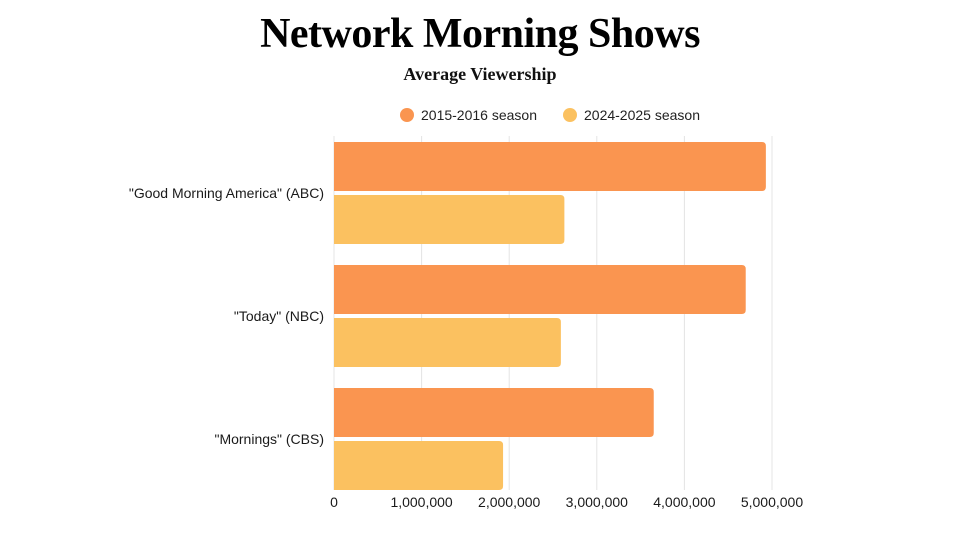 The width and height of the screenshot is (960, 540). Describe the element at coordinates (480, 34) in the screenshot. I see `chart-title: Network Morning Shows` at that location.